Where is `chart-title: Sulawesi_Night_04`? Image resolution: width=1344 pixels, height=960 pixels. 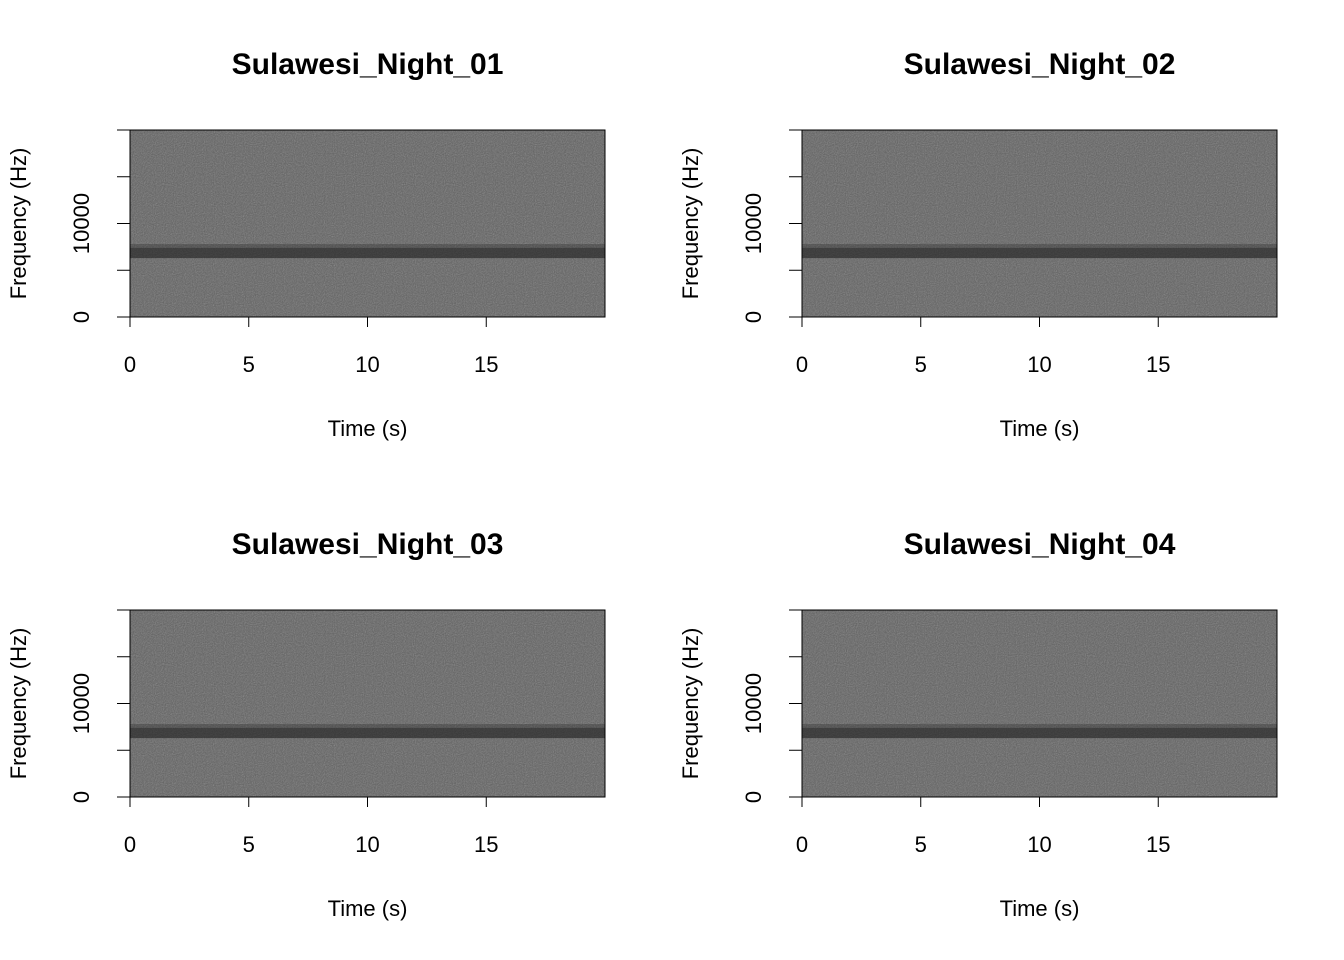
chart-title: Sulawesi_Night_04 is located at coordinates (1040, 544).